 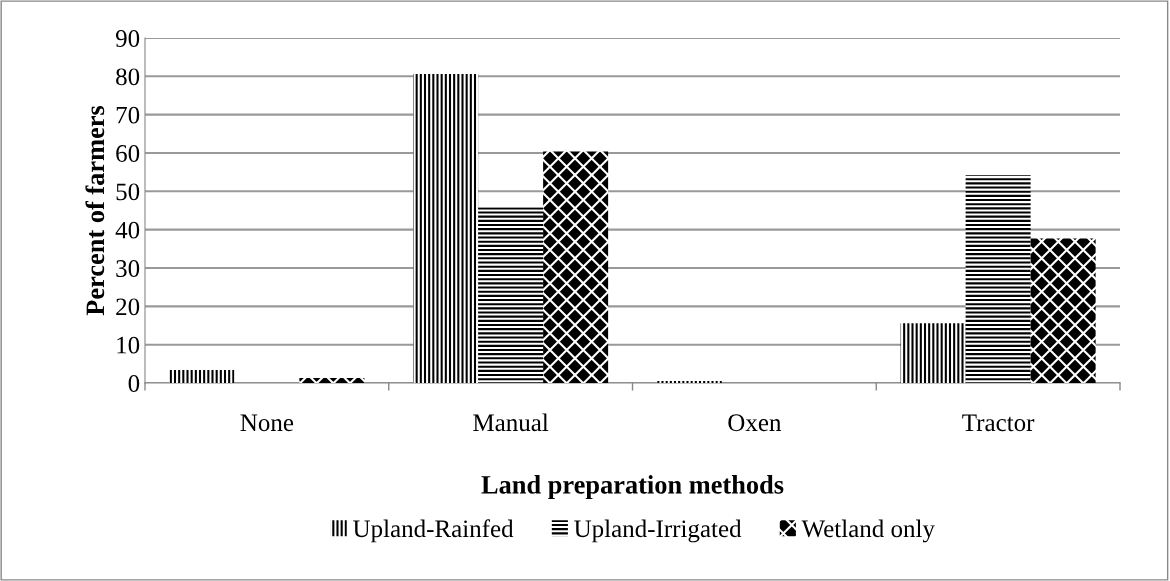 I want to click on y-tick-label: 0, so click(x=134, y=383).